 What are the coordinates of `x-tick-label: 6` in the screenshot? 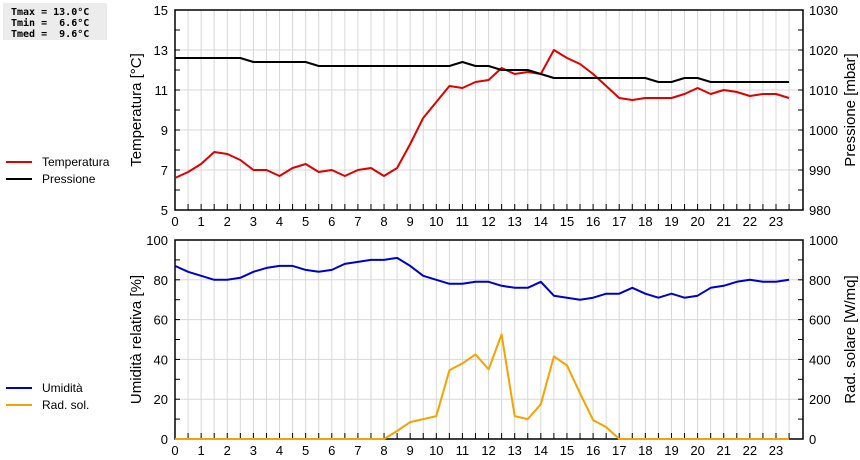 It's located at (331, 221).